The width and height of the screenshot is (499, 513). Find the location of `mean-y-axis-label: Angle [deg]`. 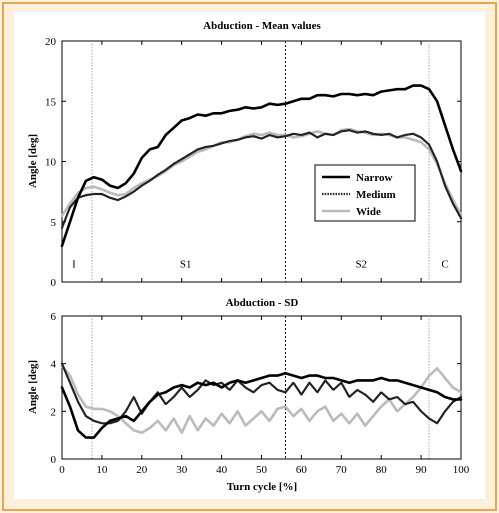

mean-y-axis-label: Angle [deg] is located at coordinates (33, 161).